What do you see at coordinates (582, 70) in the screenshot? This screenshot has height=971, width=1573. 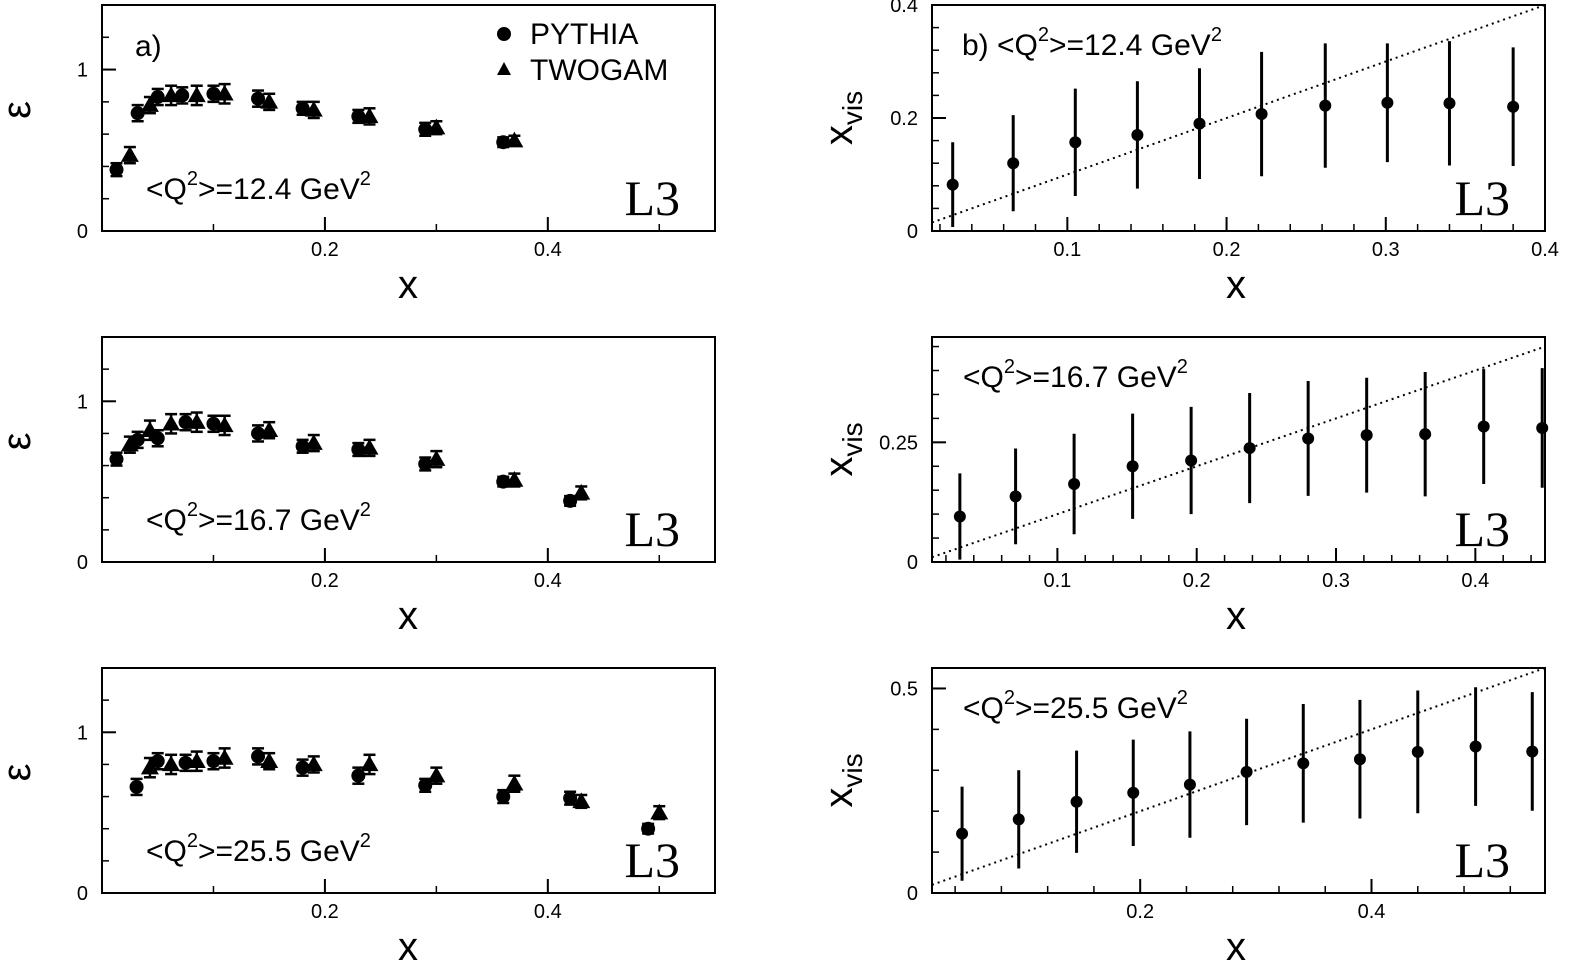 I see `legend-entry-twogam: TWOGAM` at bounding box center [582, 70].